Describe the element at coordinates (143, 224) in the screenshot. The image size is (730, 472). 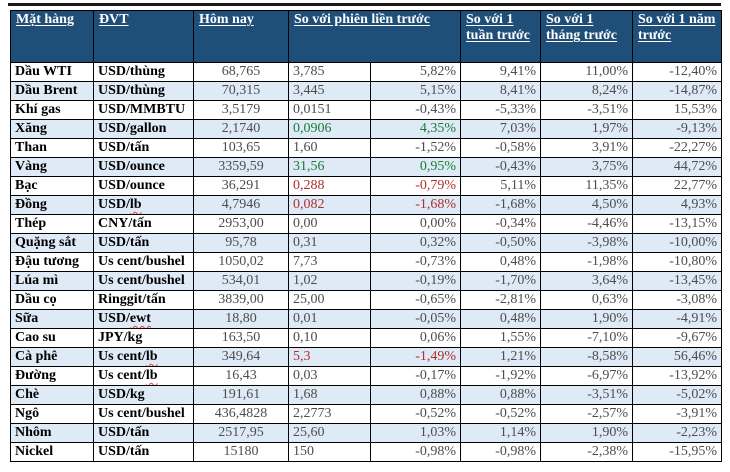
I see `unit-cell: CNY/tấn` at that location.